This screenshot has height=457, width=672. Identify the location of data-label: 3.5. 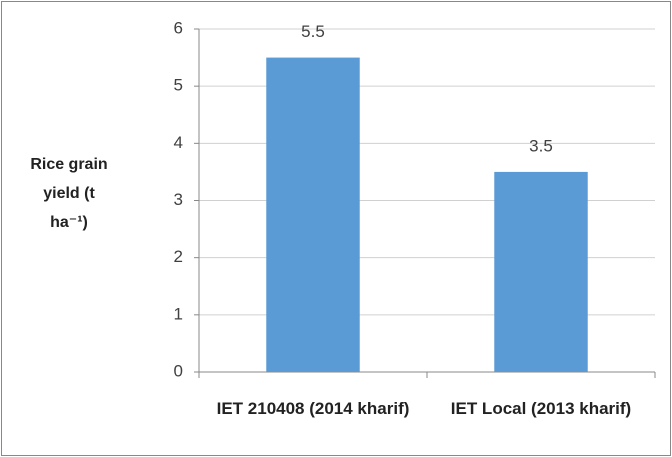
(541, 145).